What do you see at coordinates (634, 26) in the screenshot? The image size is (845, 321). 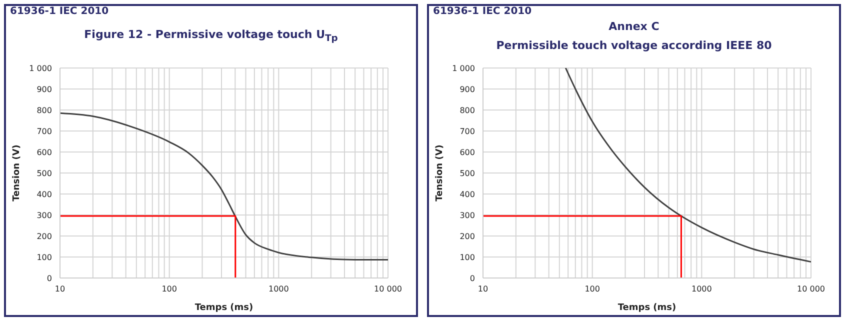 I see `chart-title: Annex C` at bounding box center [634, 26].